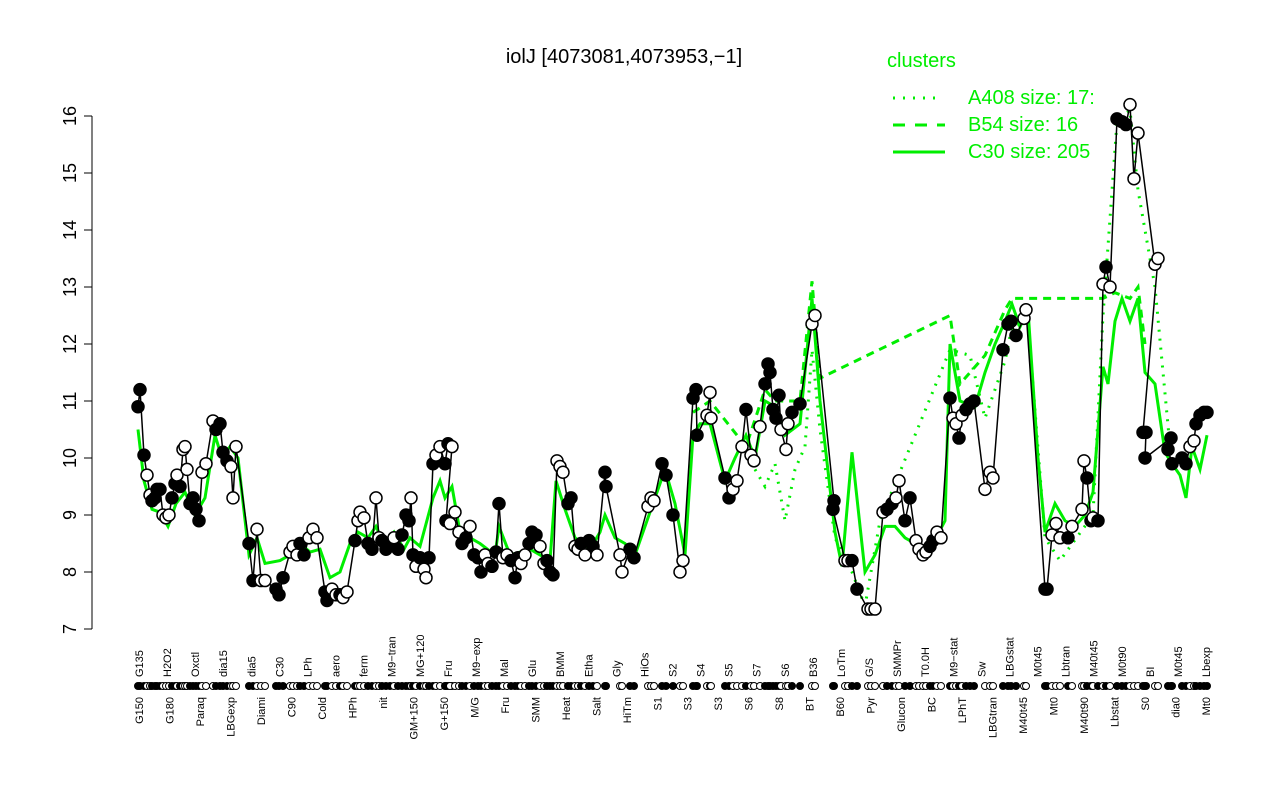 The width and height of the screenshot is (1280, 800). What do you see at coordinates (201, 711) in the screenshot?
I see `x-tick-label: Paraq` at bounding box center [201, 711].